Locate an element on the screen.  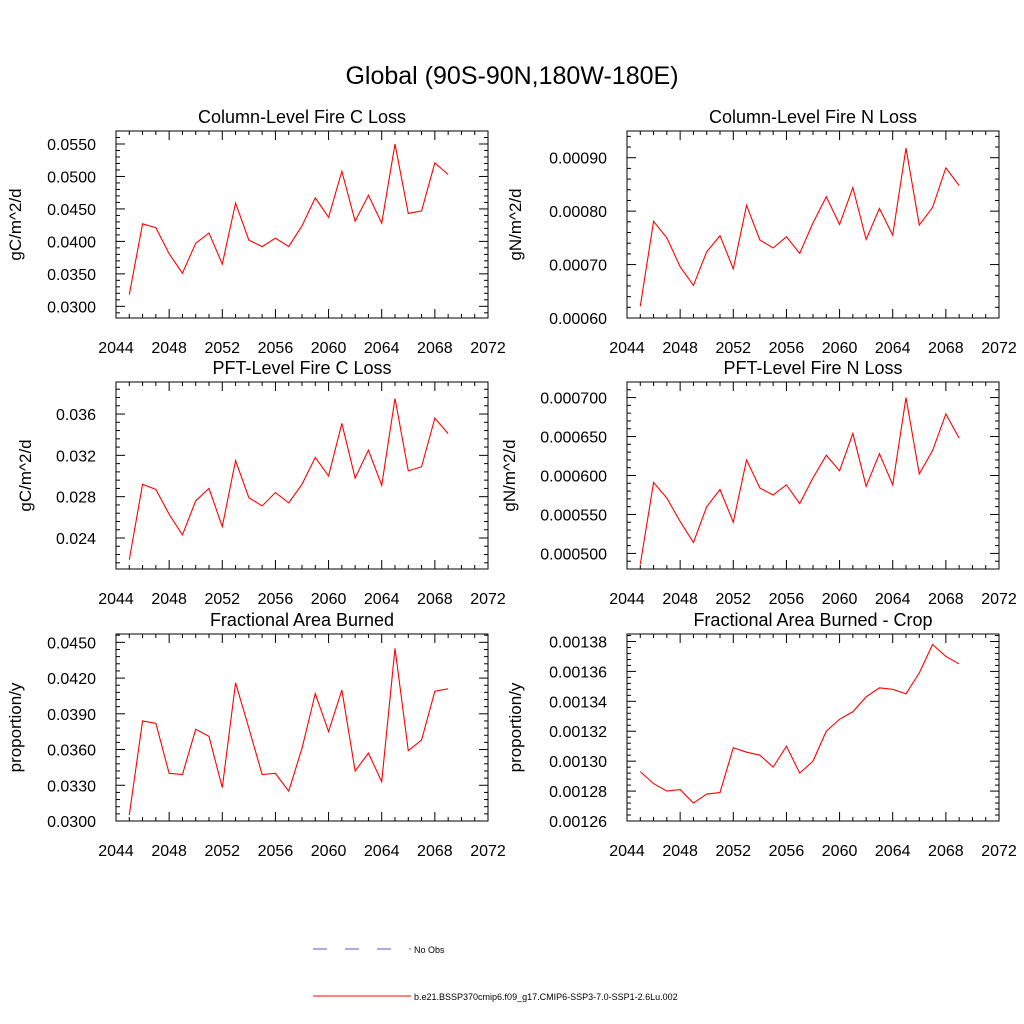
y-tick-label: 0.0350 is located at coordinates (71, 275).